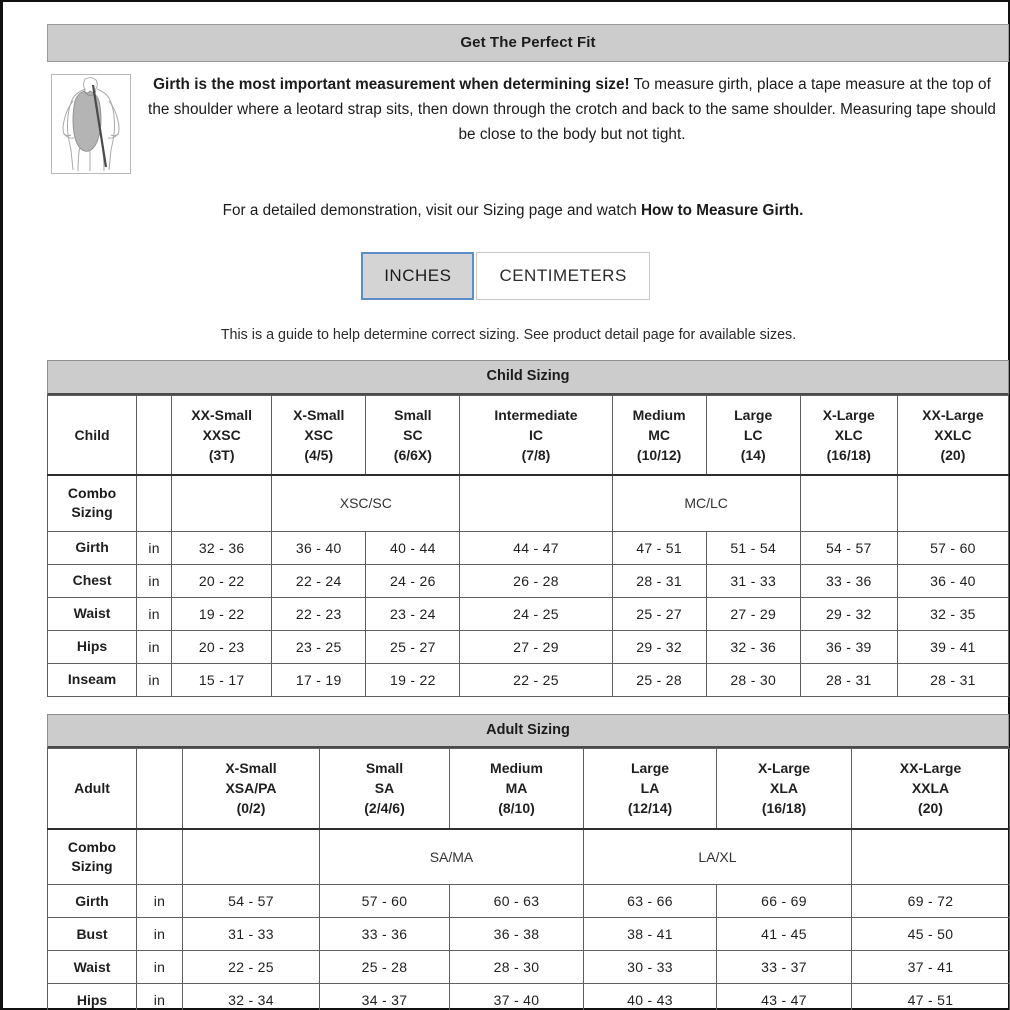 This screenshot has width=1010, height=1010. I want to click on adult-measure-value: 33 - 36, so click(384, 934).